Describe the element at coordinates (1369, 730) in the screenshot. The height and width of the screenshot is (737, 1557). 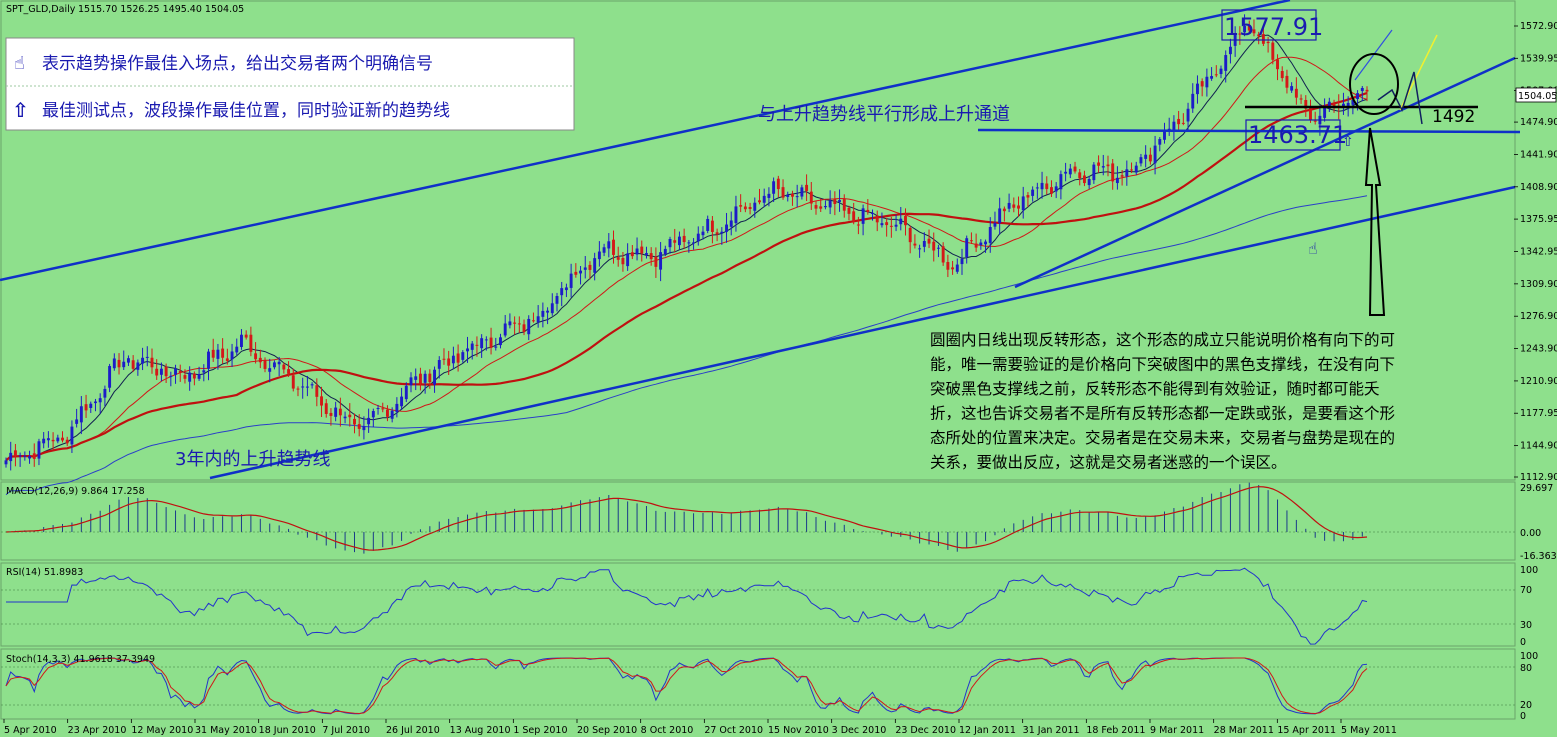
I see `date-tick-label: 5 May 2011` at that location.